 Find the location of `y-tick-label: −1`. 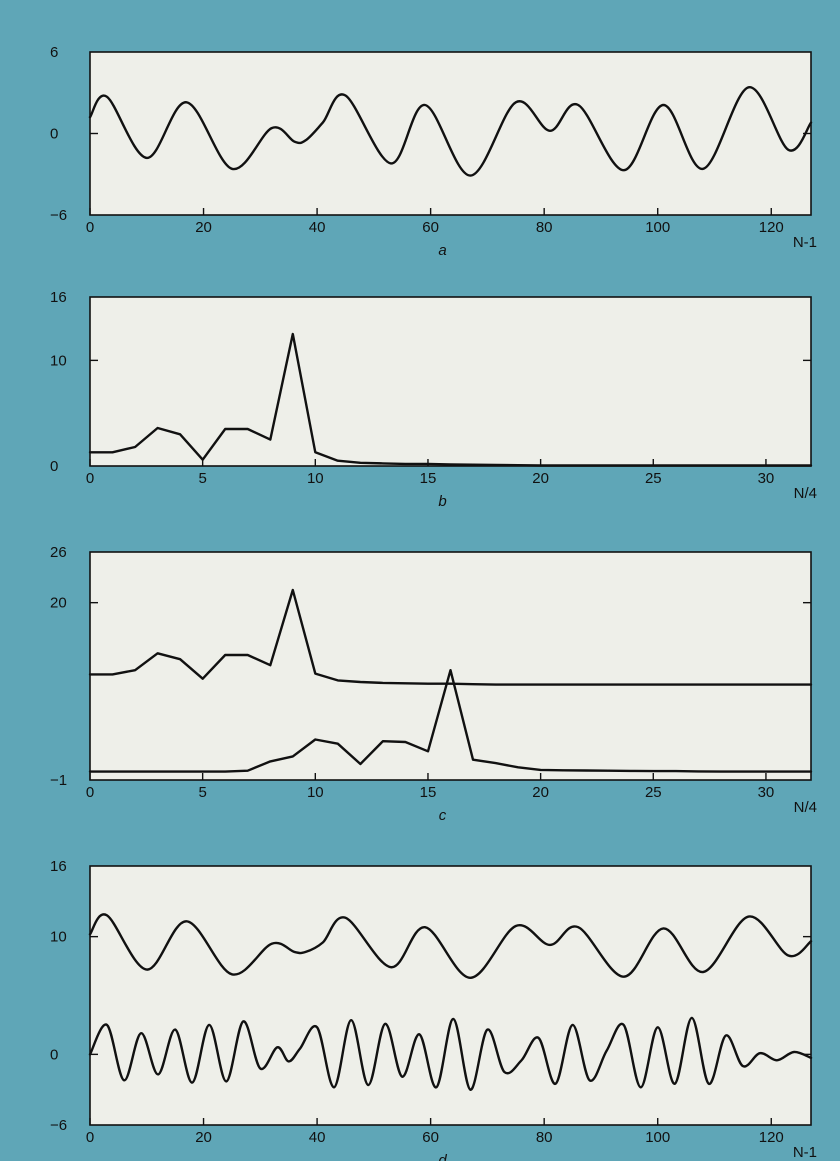

y-tick-label: −1 is located at coordinates (58, 780).